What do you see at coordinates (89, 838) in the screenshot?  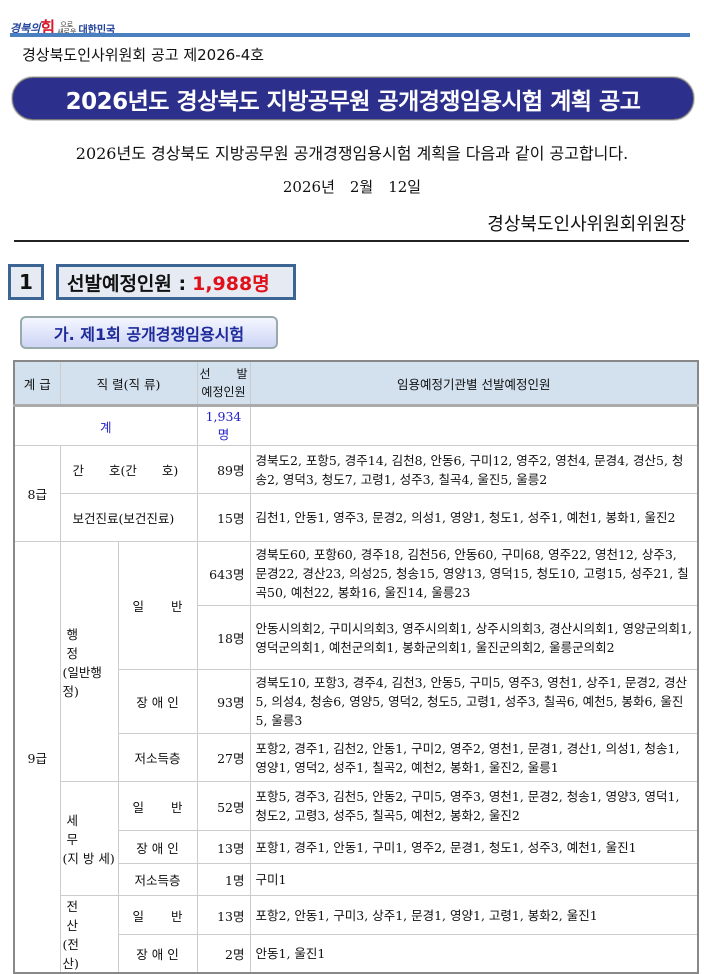 I see `series-cell: 세 무 (지 방 세)` at bounding box center [89, 838].